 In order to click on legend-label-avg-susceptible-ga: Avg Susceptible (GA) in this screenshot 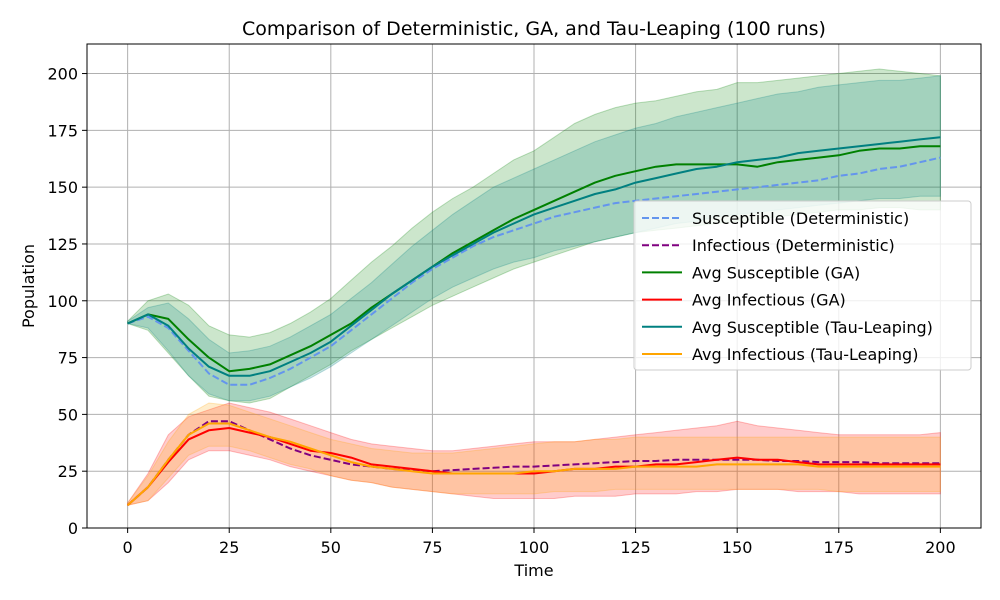, I will do `click(776, 272)`.